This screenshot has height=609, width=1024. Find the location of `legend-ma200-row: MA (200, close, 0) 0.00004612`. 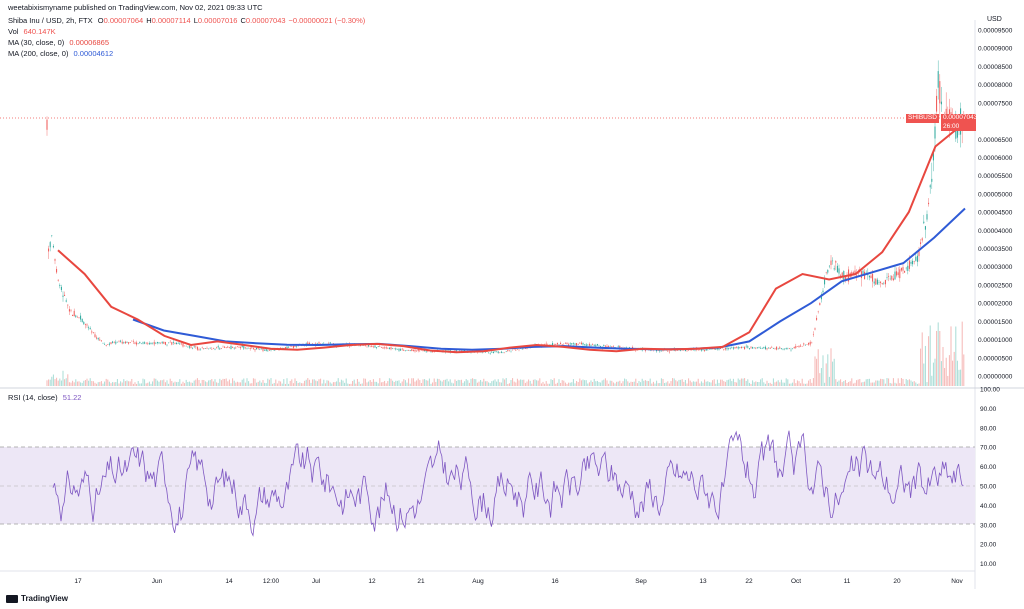

legend-ma200-row: MA (200, close, 0) 0.00004612 is located at coordinates (186, 53).